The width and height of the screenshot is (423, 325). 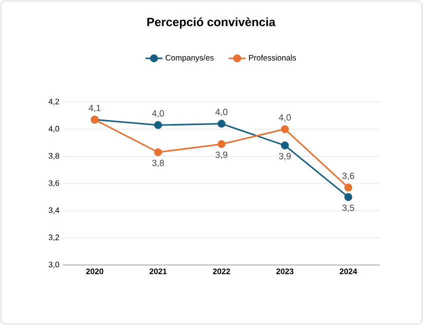 What do you see at coordinates (94, 108) in the screenshot?
I see `data-label: 4,1` at bounding box center [94, 108].